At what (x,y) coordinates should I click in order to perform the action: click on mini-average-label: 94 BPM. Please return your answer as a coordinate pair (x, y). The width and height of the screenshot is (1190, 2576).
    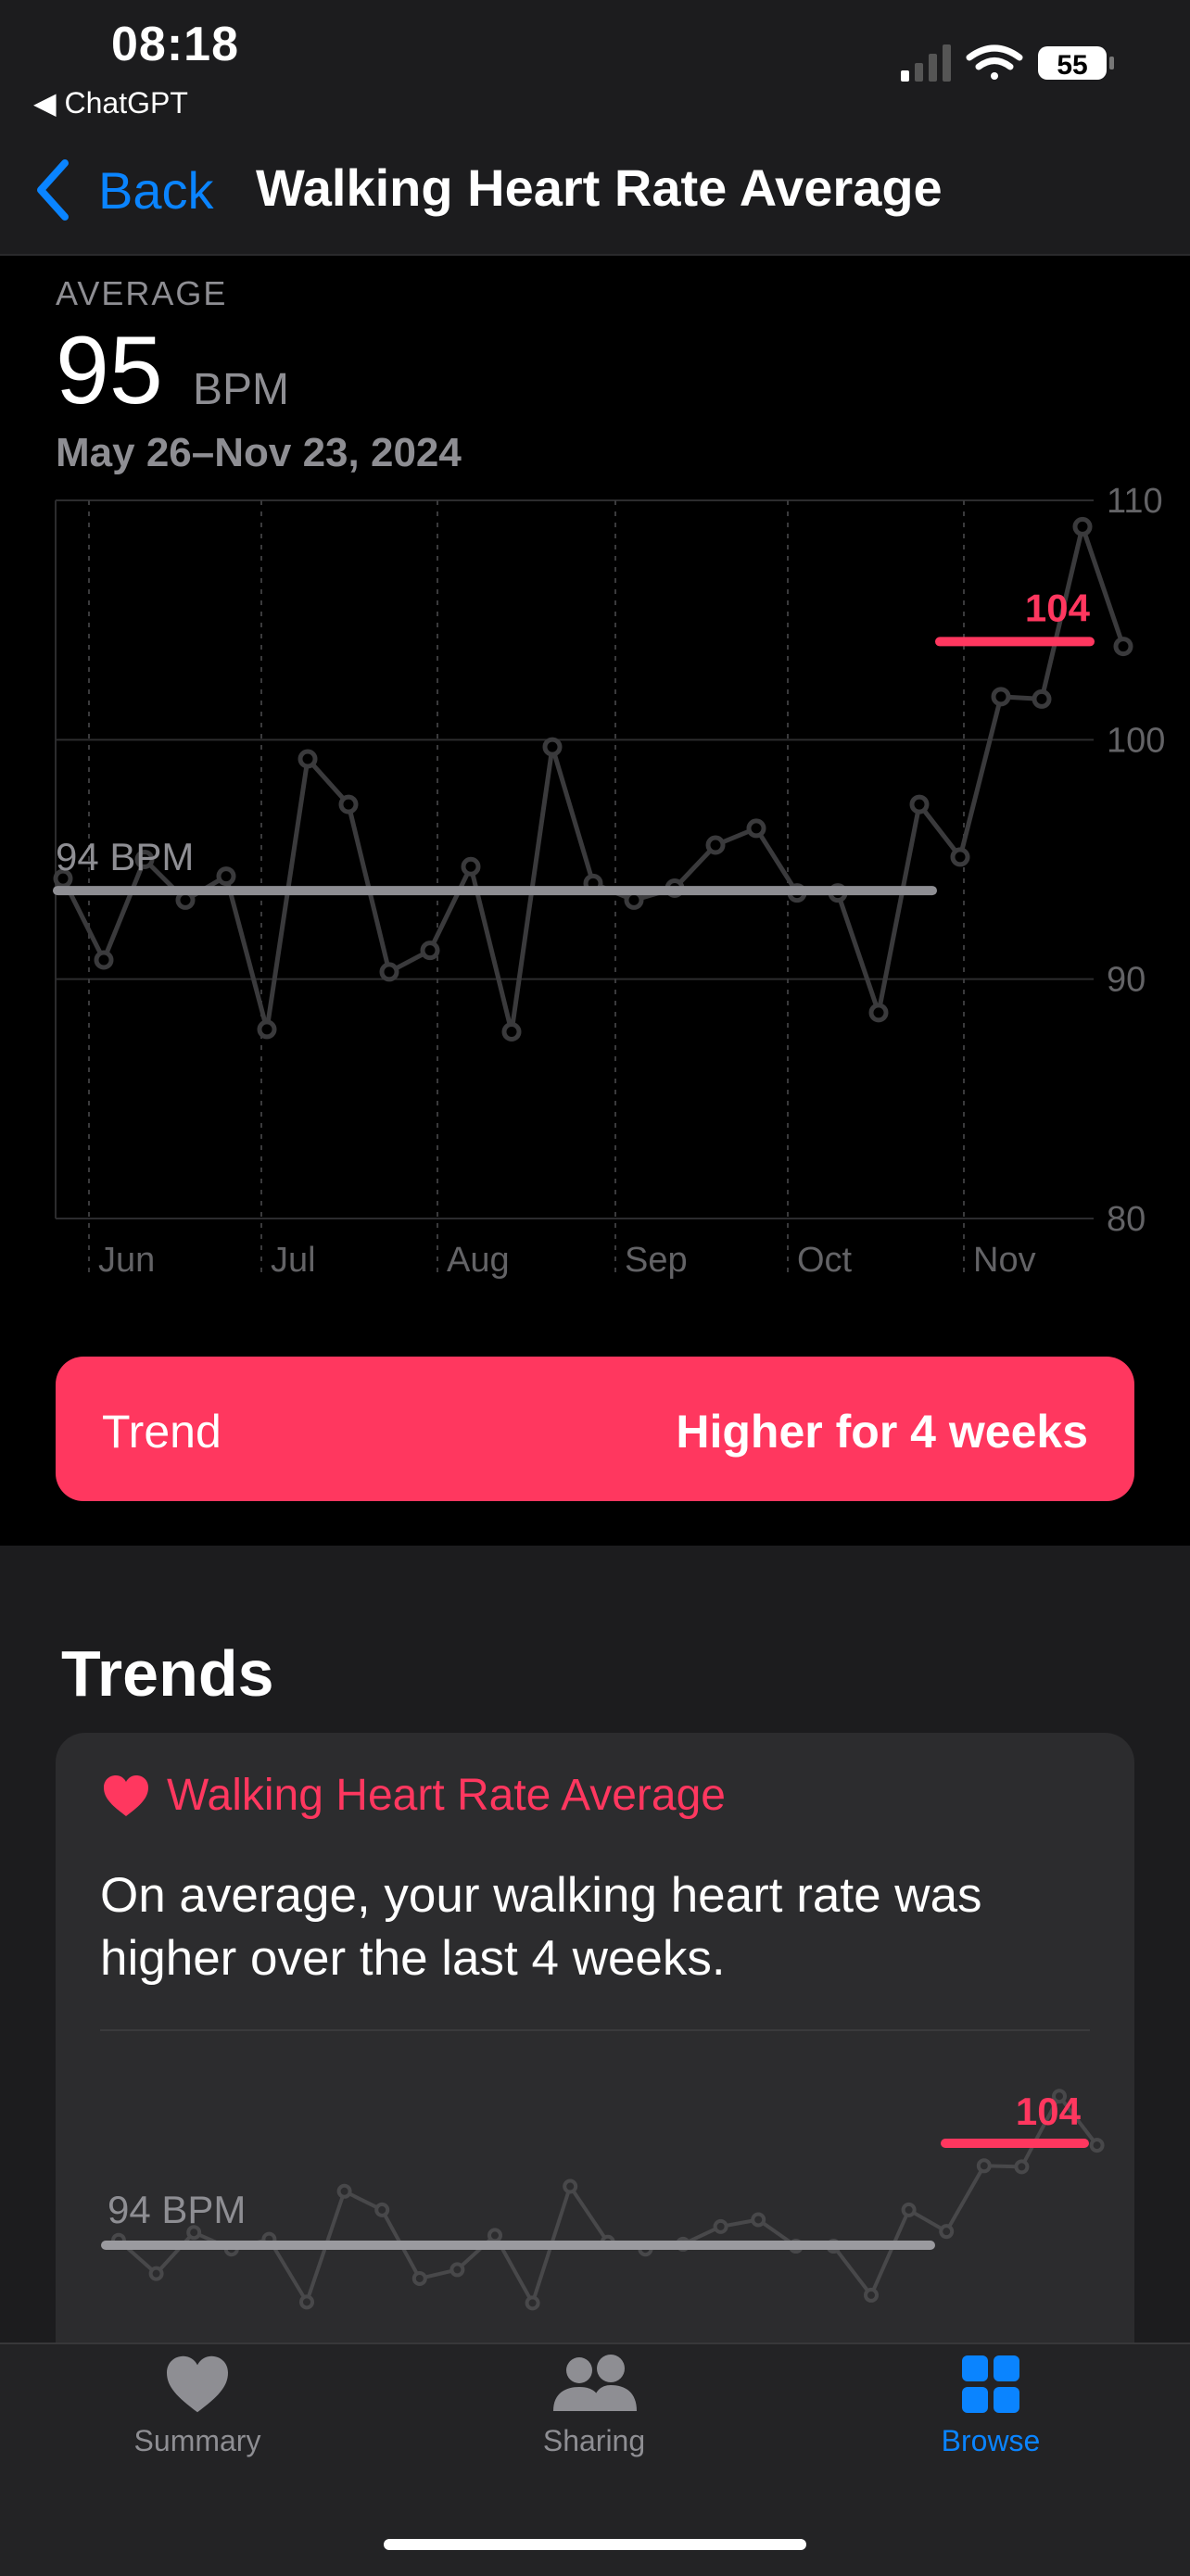
    Looking at the image, I should click on (177, 2209).